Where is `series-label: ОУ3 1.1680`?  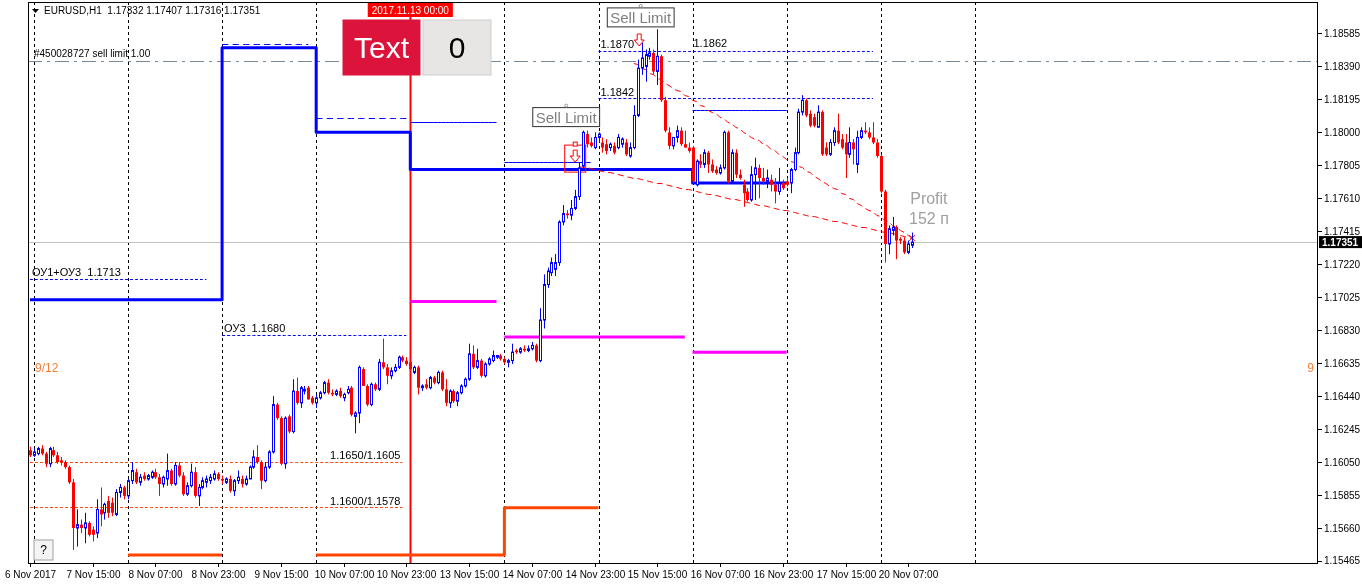
series-label: ОУ3 1.1680 is located at coordinates (255, 328).